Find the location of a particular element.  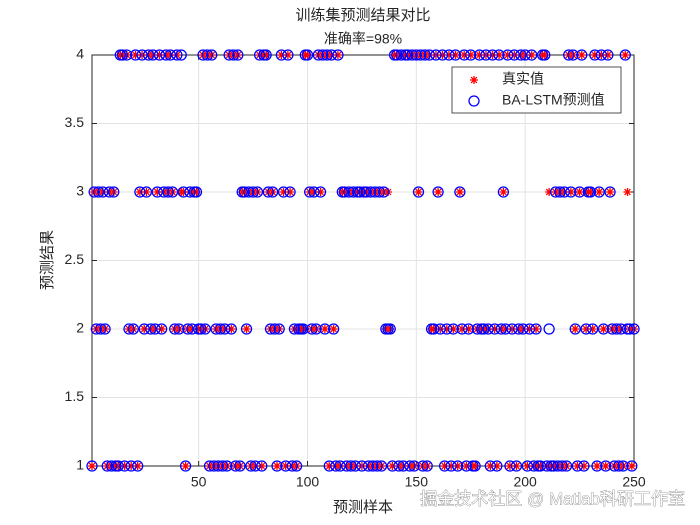

watermark: 掘金技术社区 @ Matlab科研工作室 is located at coordinates (552, 498).